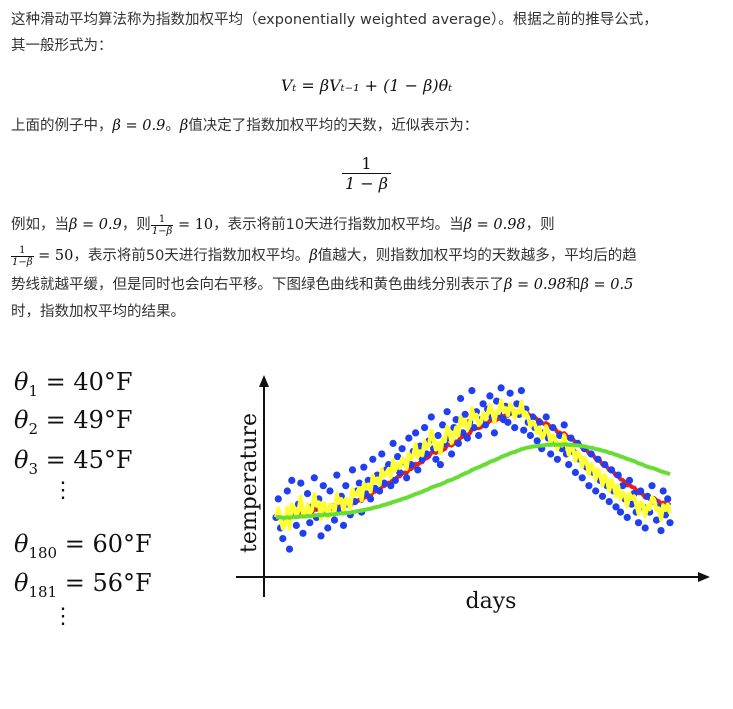 Image resolution: width=733 pixels, height=709 pixels. I want to click on small-fraction: 1 1−β, so click(162, 225).